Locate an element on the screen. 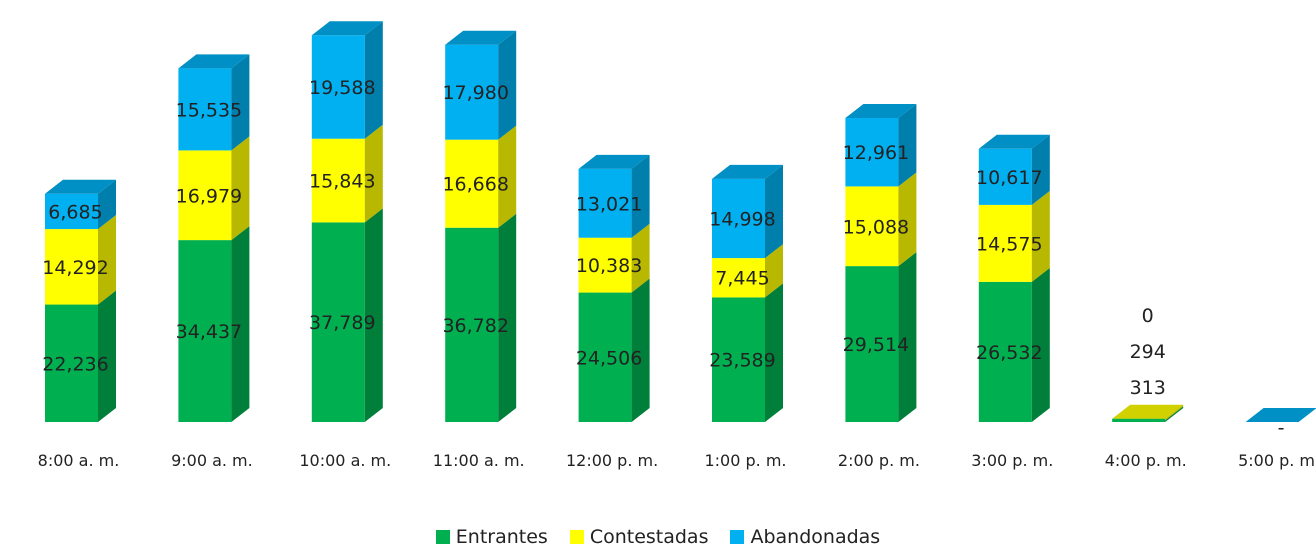  bar-contestadas-3-side is located at coordinates (507, 176).